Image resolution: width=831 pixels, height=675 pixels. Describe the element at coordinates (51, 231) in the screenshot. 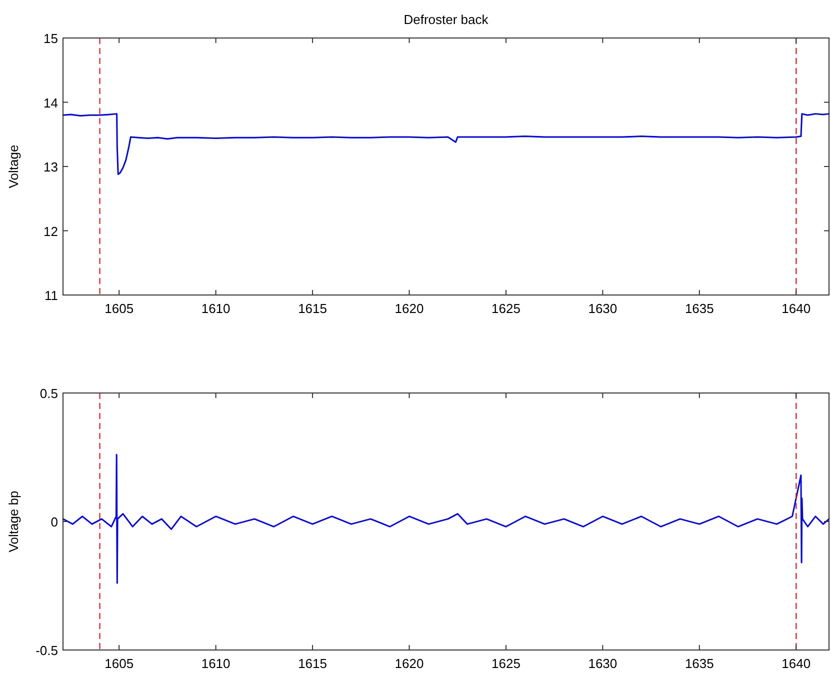

I see `y-tick-label: 12` at that location.